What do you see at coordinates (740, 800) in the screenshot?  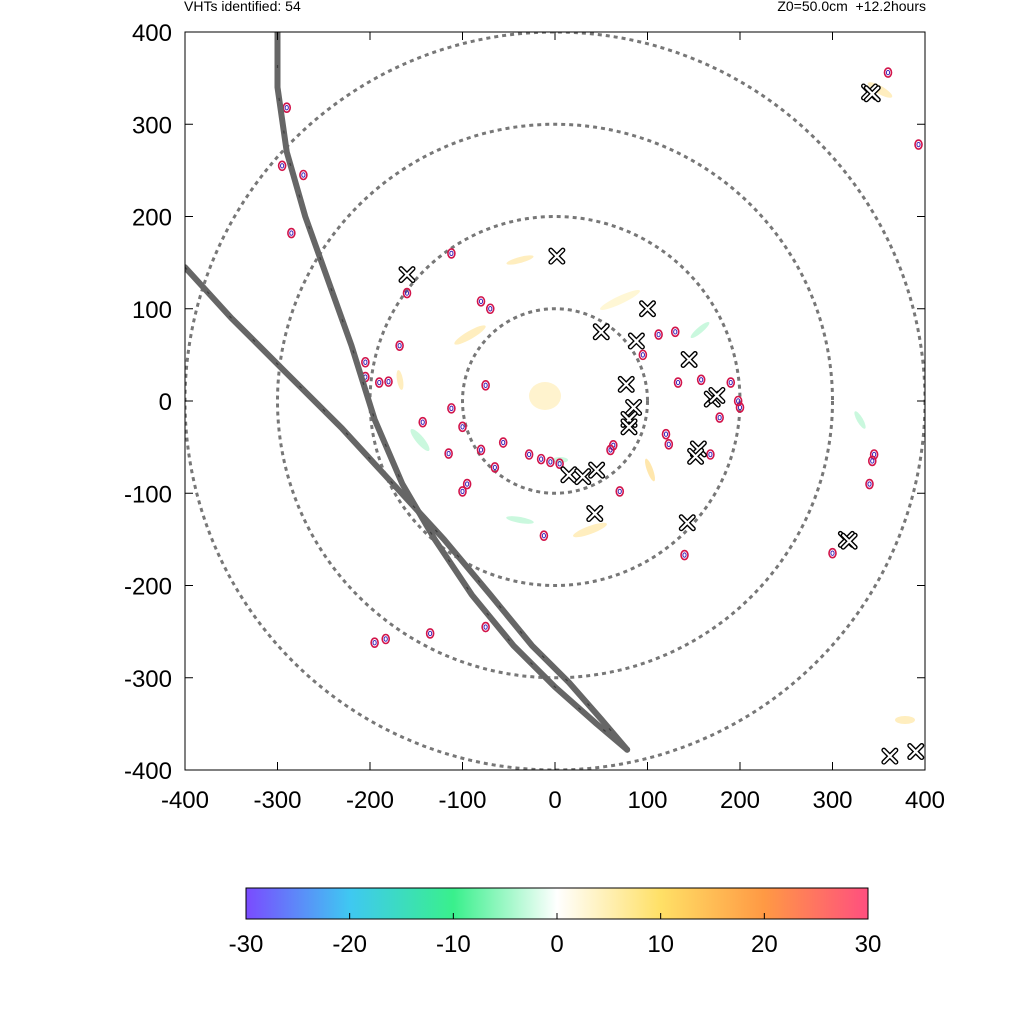 I see `x-tick-label: 200` at bounding box center [740, 800].